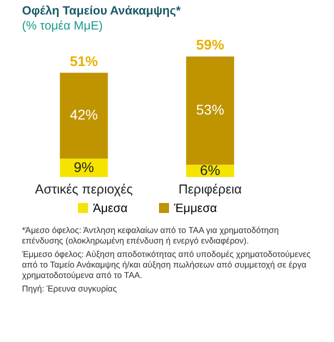 The width and height of the screenshot is (334, 342). What do you see at coordinates (84, 189) in the screenshot?
I see `x-tick-label: Αστικές περιοχές` at bounding box center [84, 189].